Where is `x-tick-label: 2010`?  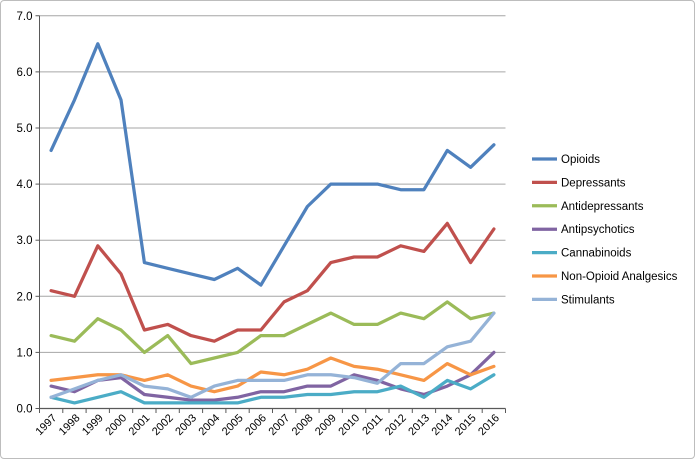 x-tick-label: 2010 is located at coordinates (349, 425).